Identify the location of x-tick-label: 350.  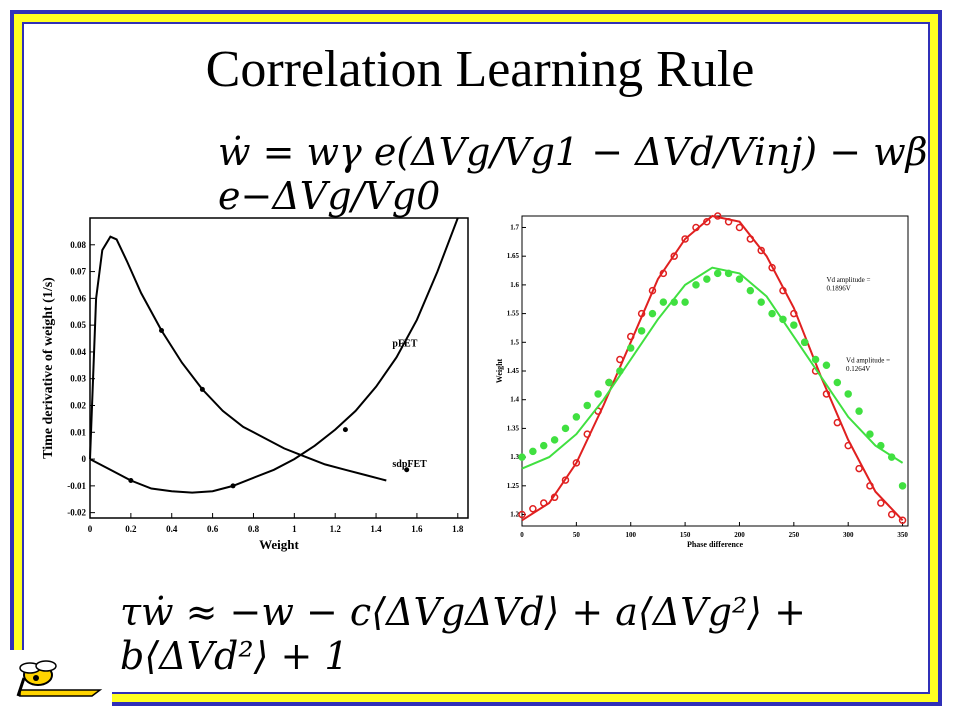
(902, 535).